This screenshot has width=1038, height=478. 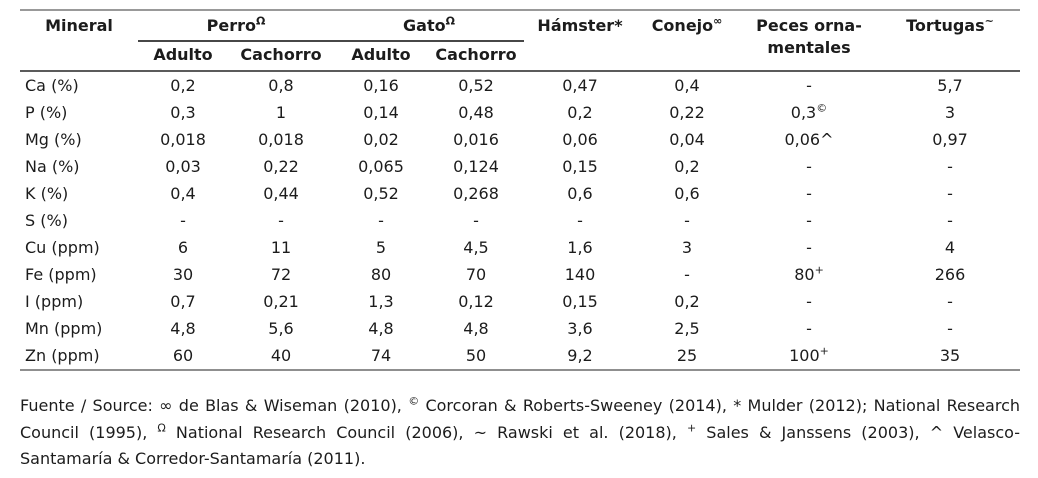 I want to click on source-note-marker: Ω, so click(x=161, y=428).